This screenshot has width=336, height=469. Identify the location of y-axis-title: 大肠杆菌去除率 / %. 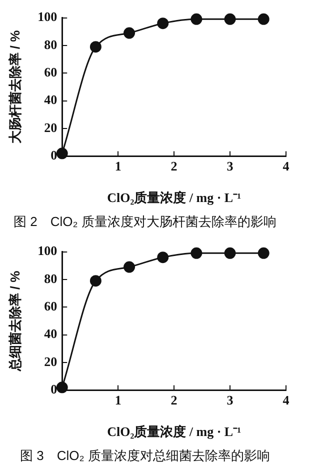
(14, 87).